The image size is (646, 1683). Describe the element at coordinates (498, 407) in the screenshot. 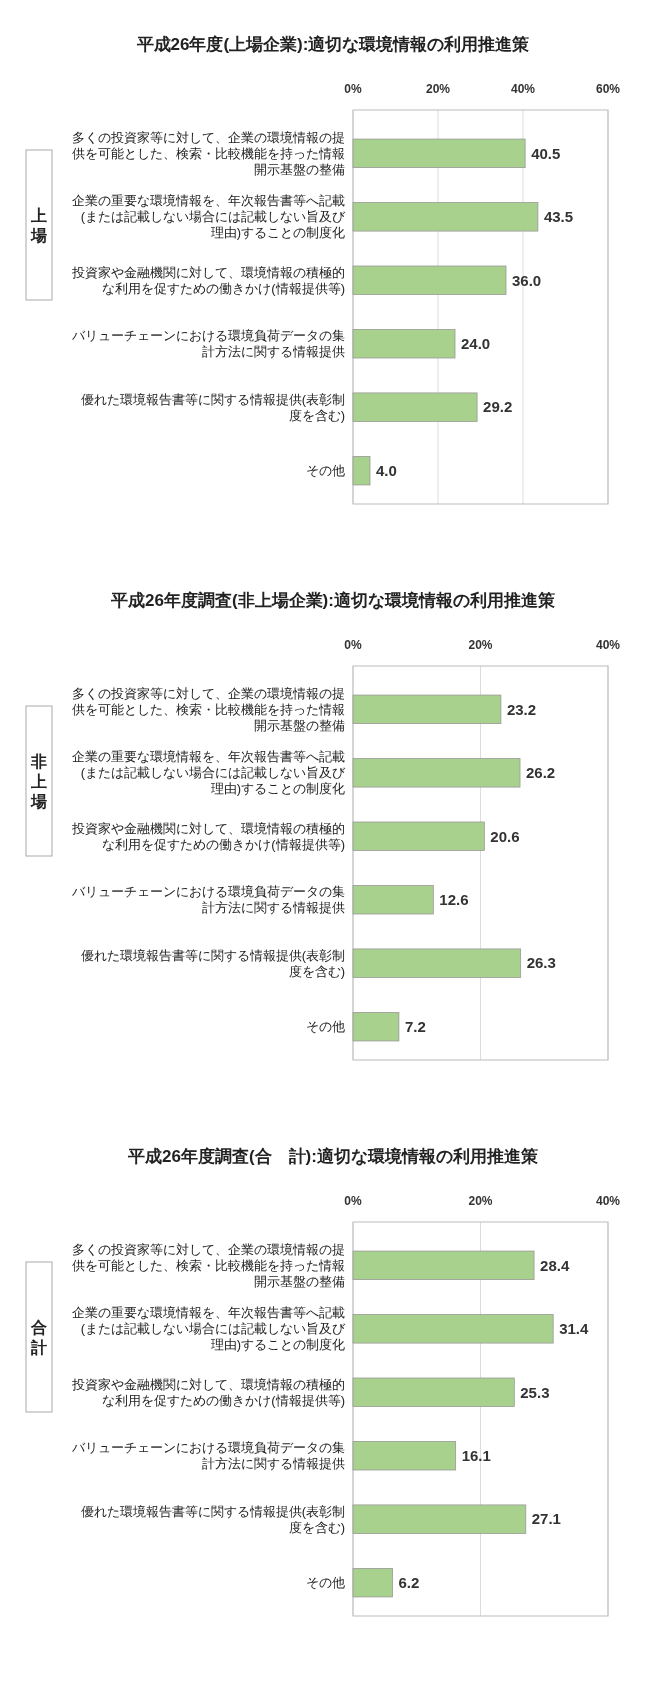

I see `data-label: 29.2` at that location.